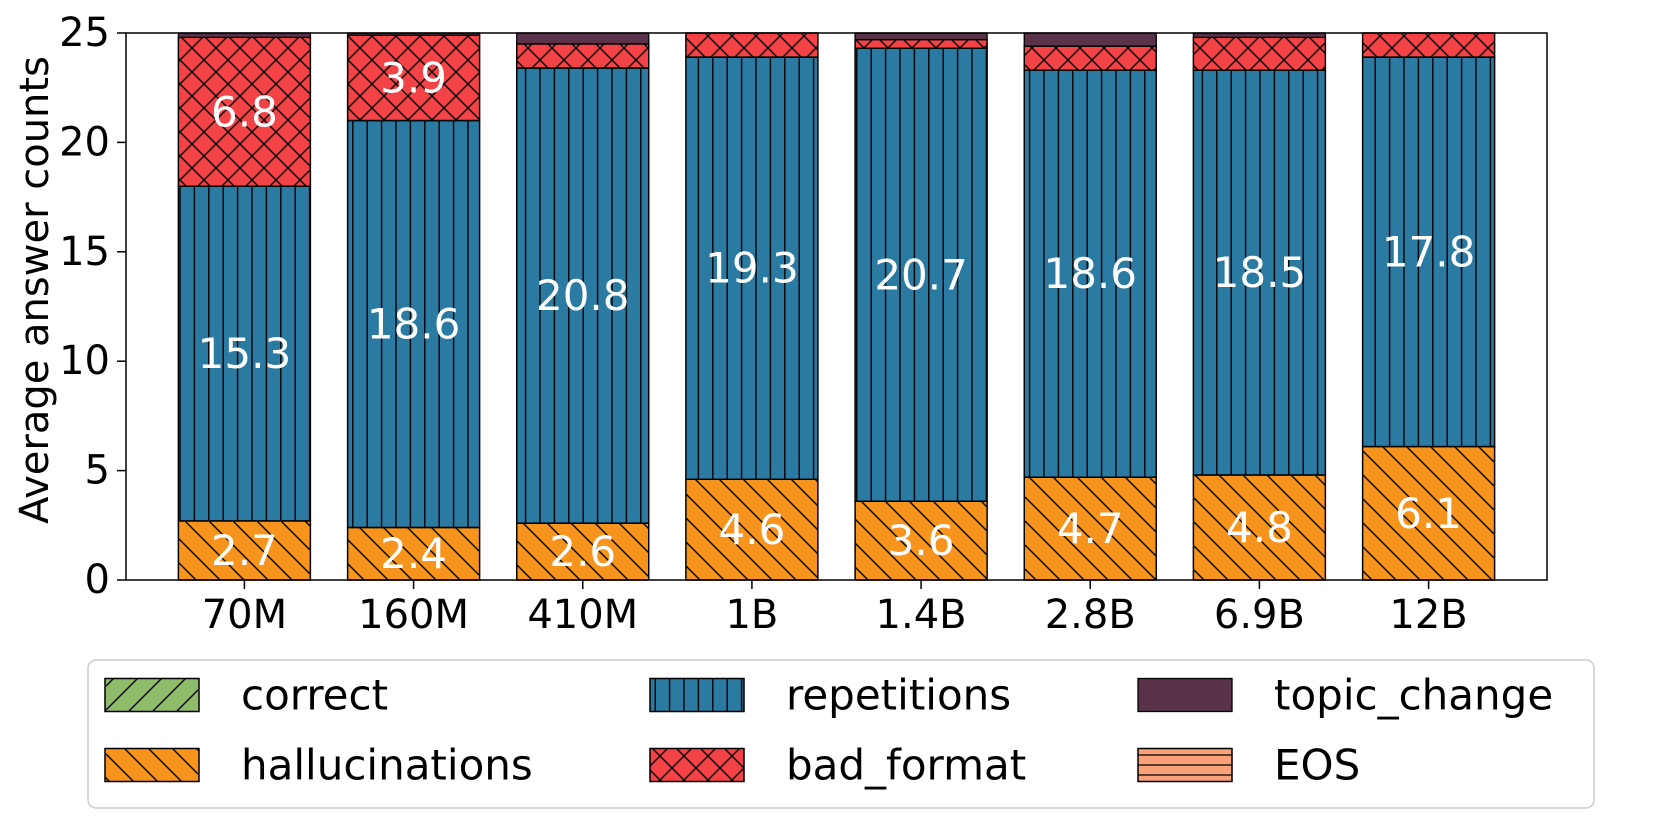 The height and width of the screenshot is (830, 1661). I want to click on bar-hatch-hallucinations-160m, so click(413, 553).